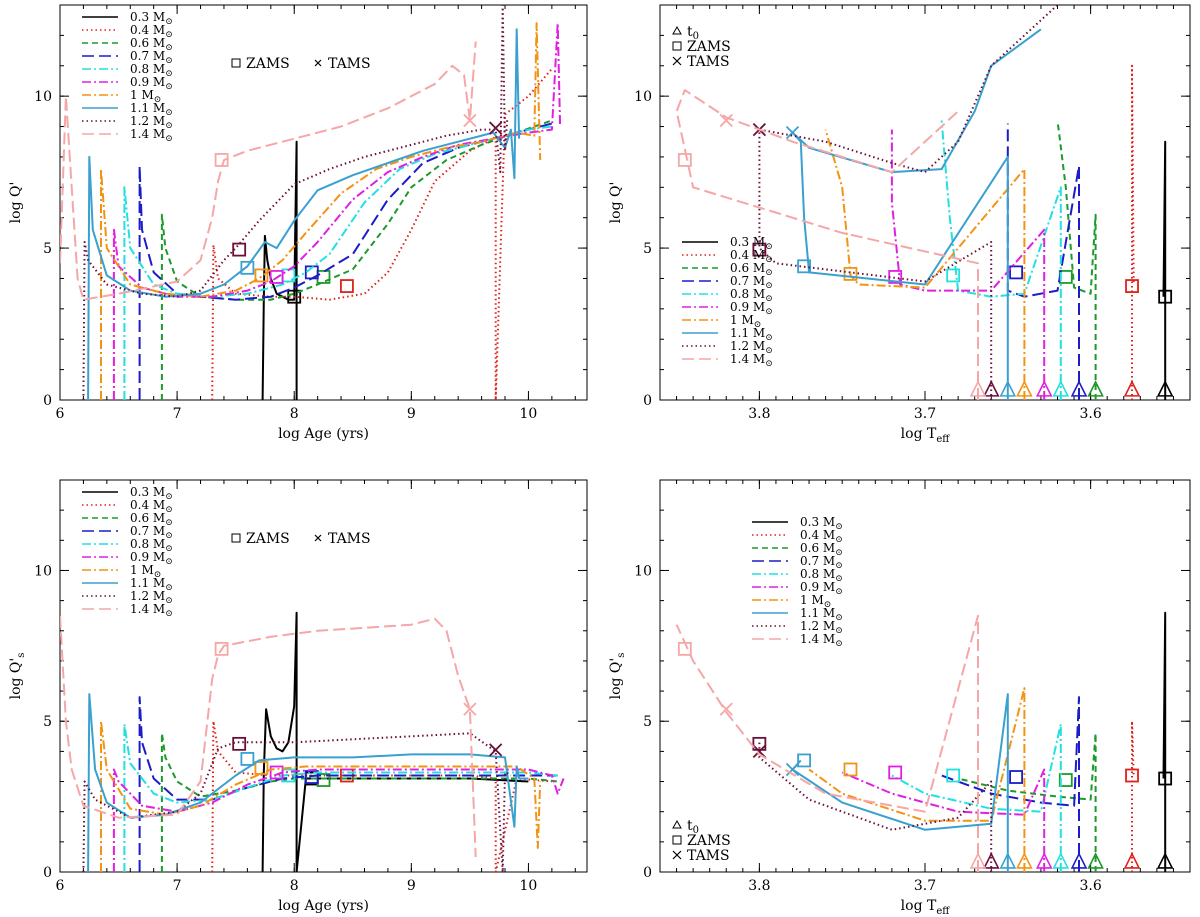  What do you see at coordinates (151, 493) in the screenshot?
I see `legend-label: 0.3 M⊙` at bounding box center [151, 493].